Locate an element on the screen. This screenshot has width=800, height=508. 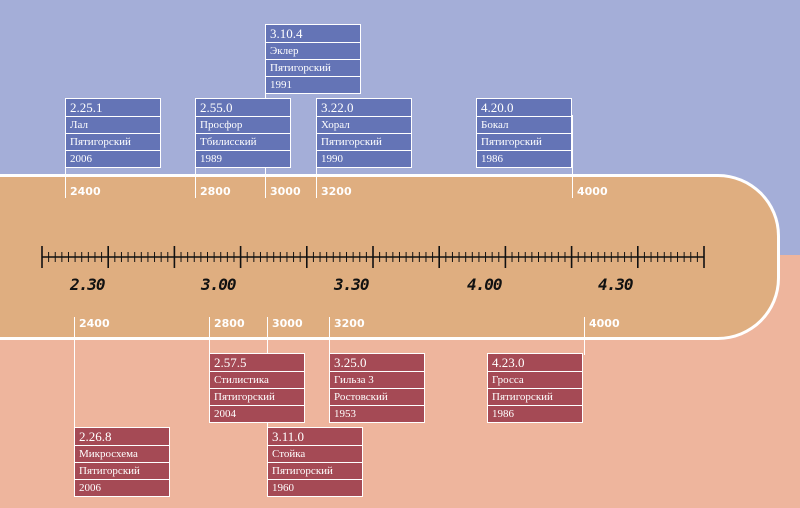
bottom-marker-label: 3000 is located at coordinates (287, 323).